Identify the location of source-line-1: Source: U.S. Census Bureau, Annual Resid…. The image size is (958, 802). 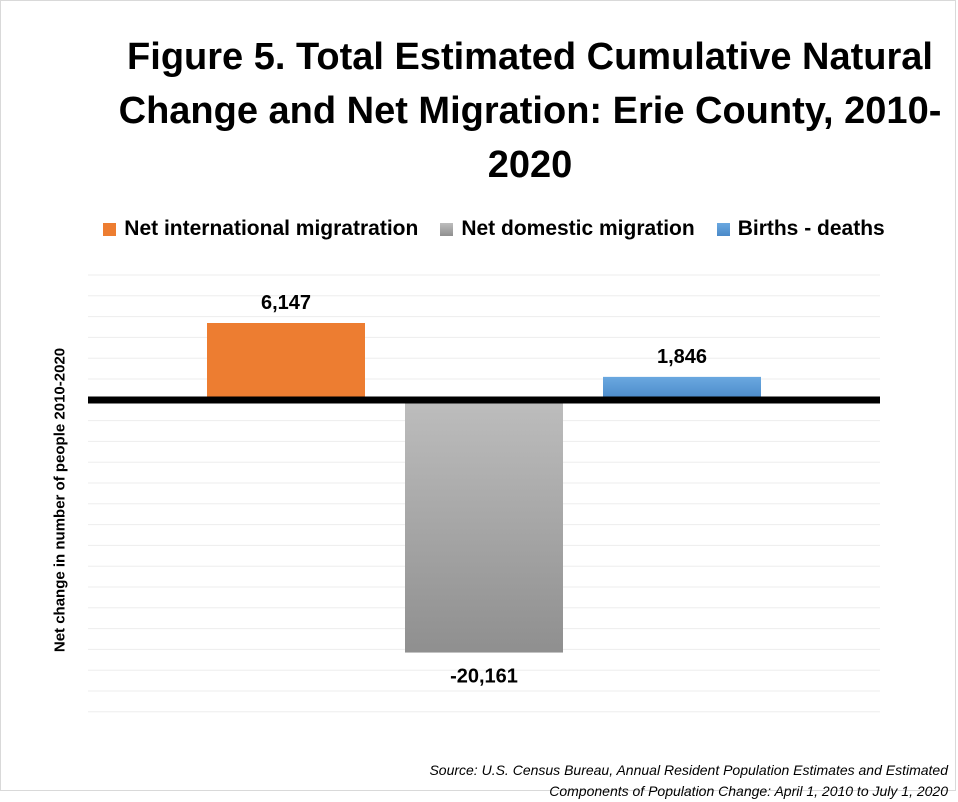
(688, 770).